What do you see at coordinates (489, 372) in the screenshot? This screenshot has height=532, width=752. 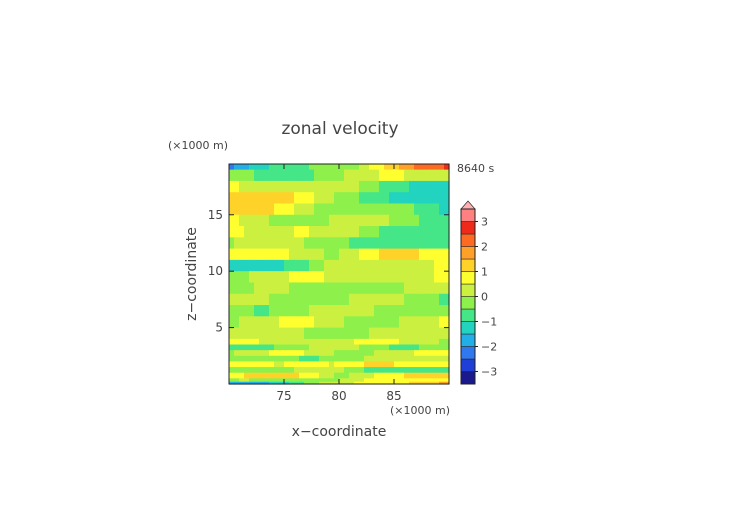 I see `colorbar-tick-label: −3` at bounding box center [489, 372].